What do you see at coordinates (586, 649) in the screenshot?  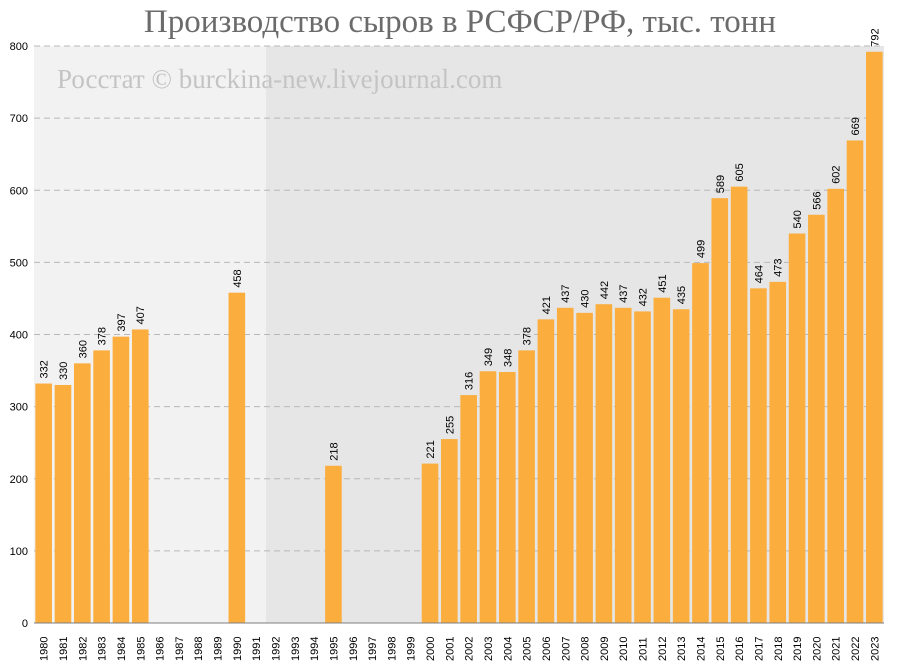 I see `x-tick-label: 2008` at bounding box center [586, 649].